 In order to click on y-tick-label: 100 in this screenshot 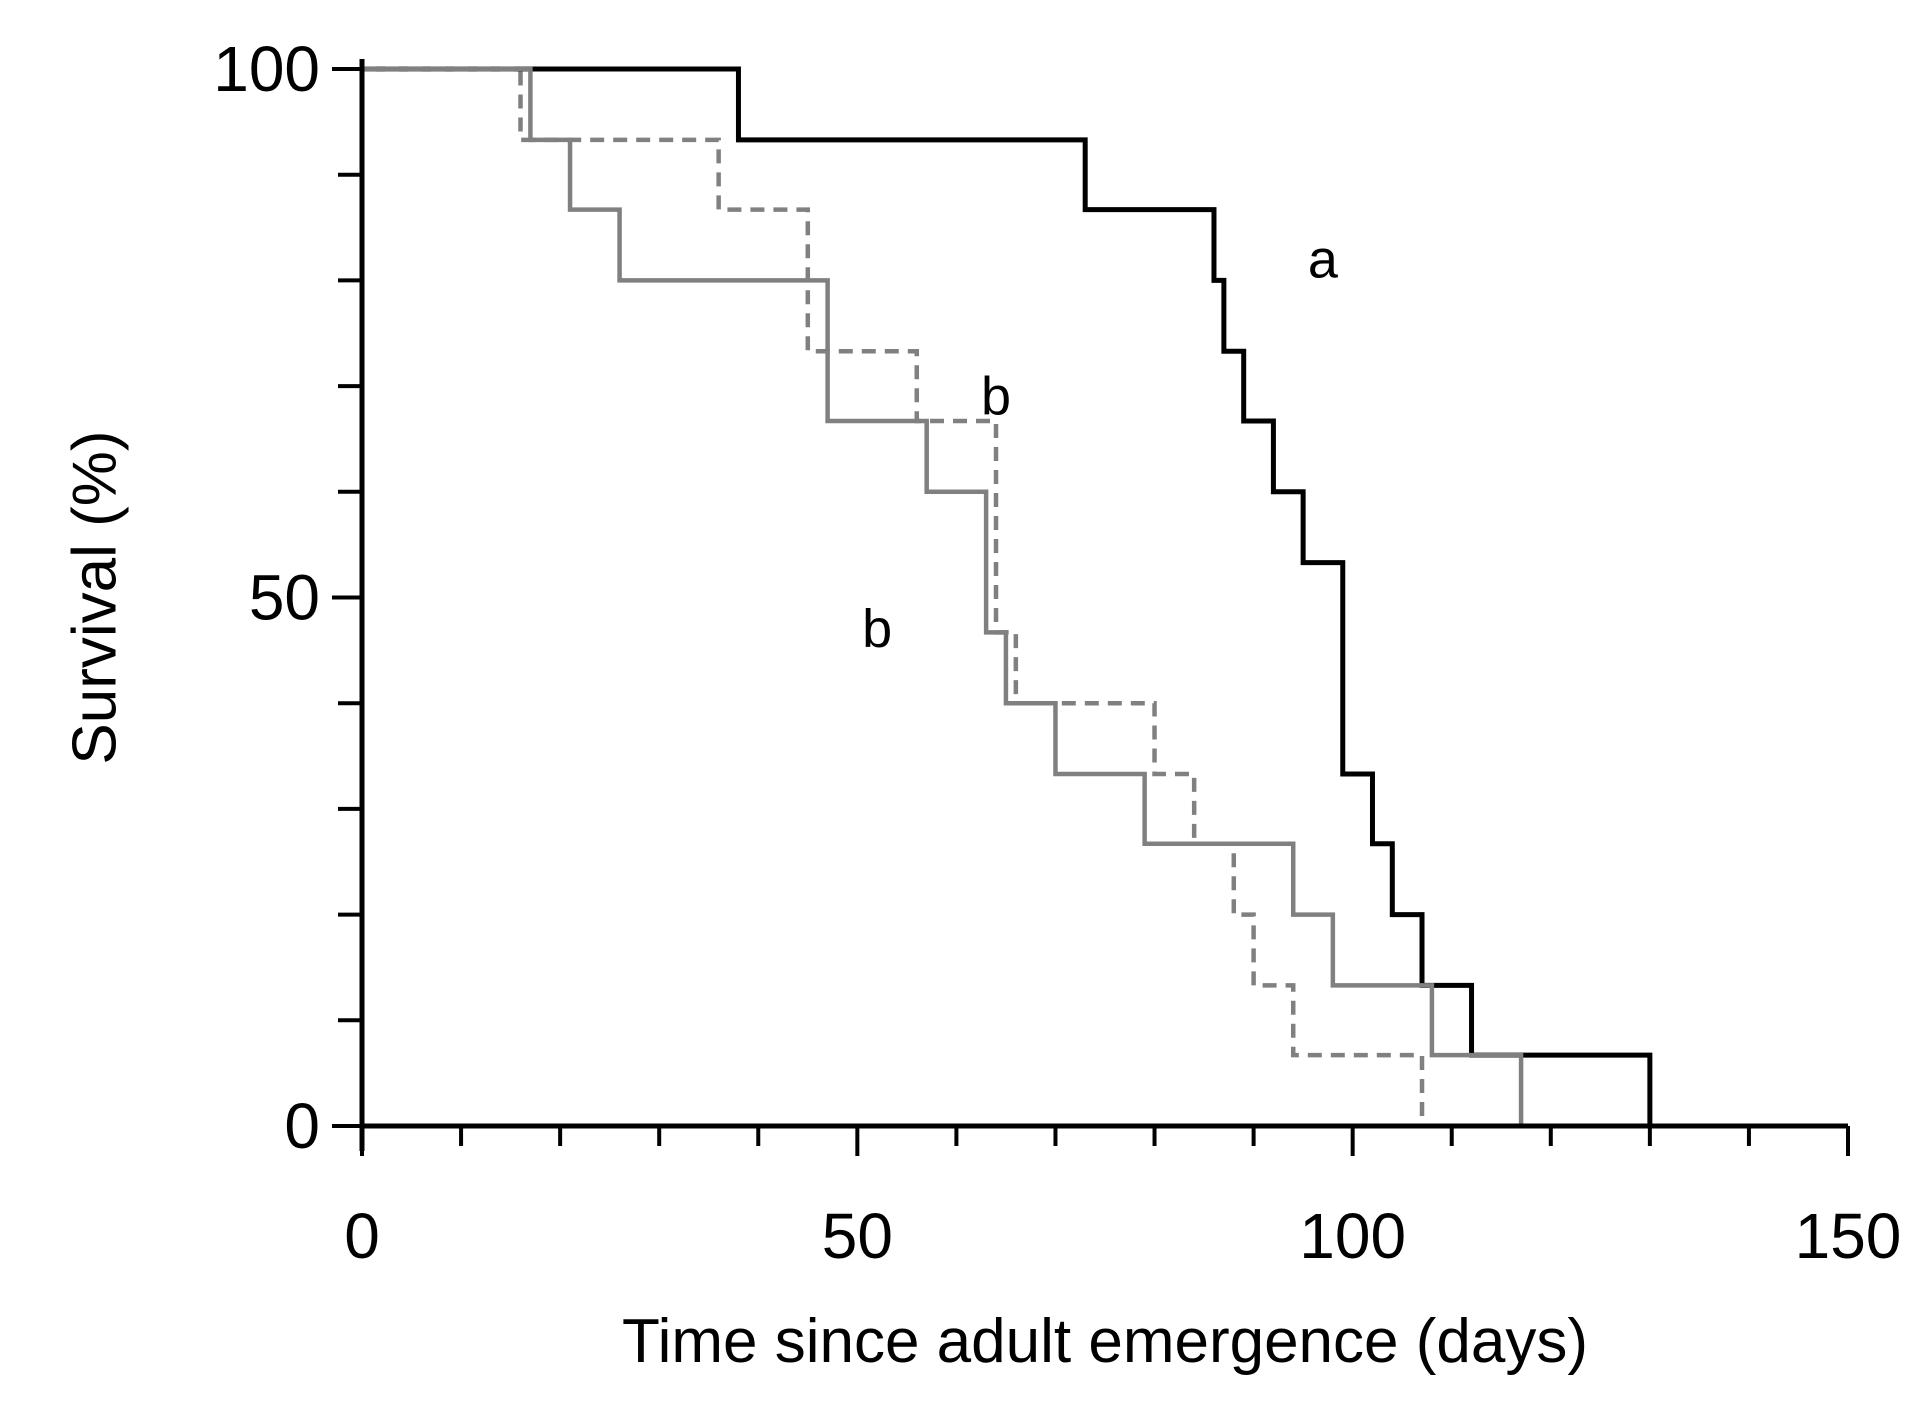, I will do `click(266, 69)`.